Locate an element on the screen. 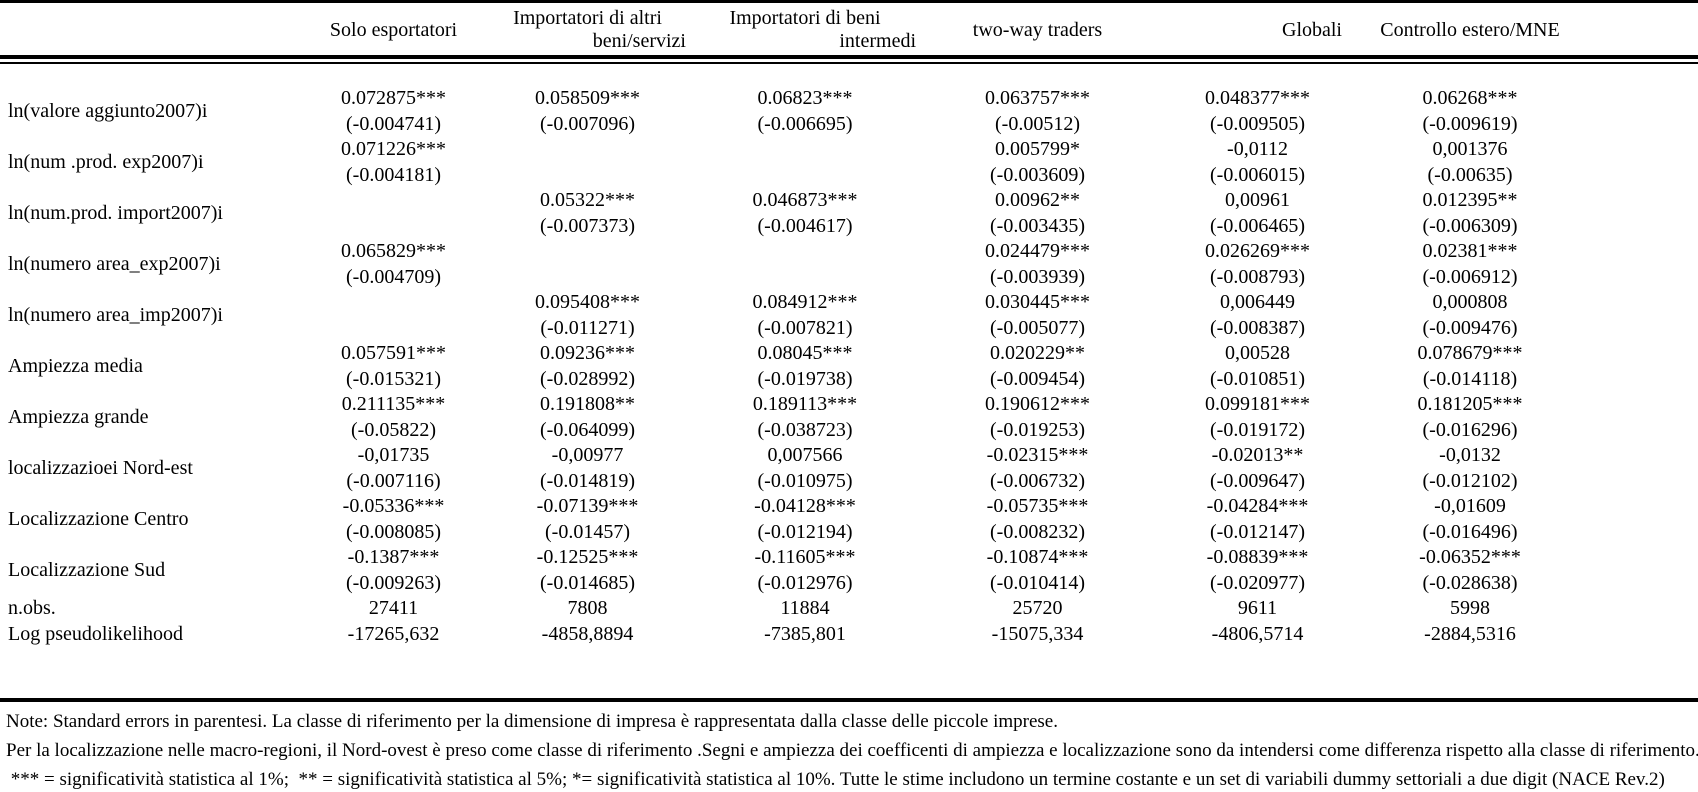 The height and width of the screenshot is (792, 1698). stat-value: -7385,801 is located at coordinates (805, 633).